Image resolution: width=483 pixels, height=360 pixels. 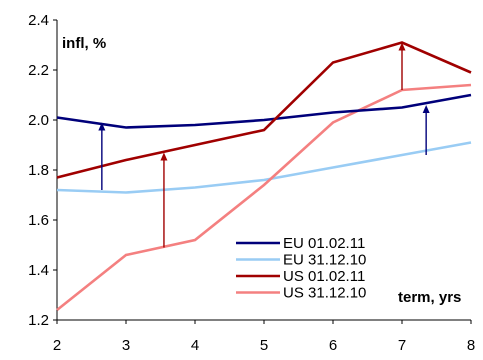 I want to click on legend-entry: US 01.02.11, so click(x=324, y=276).